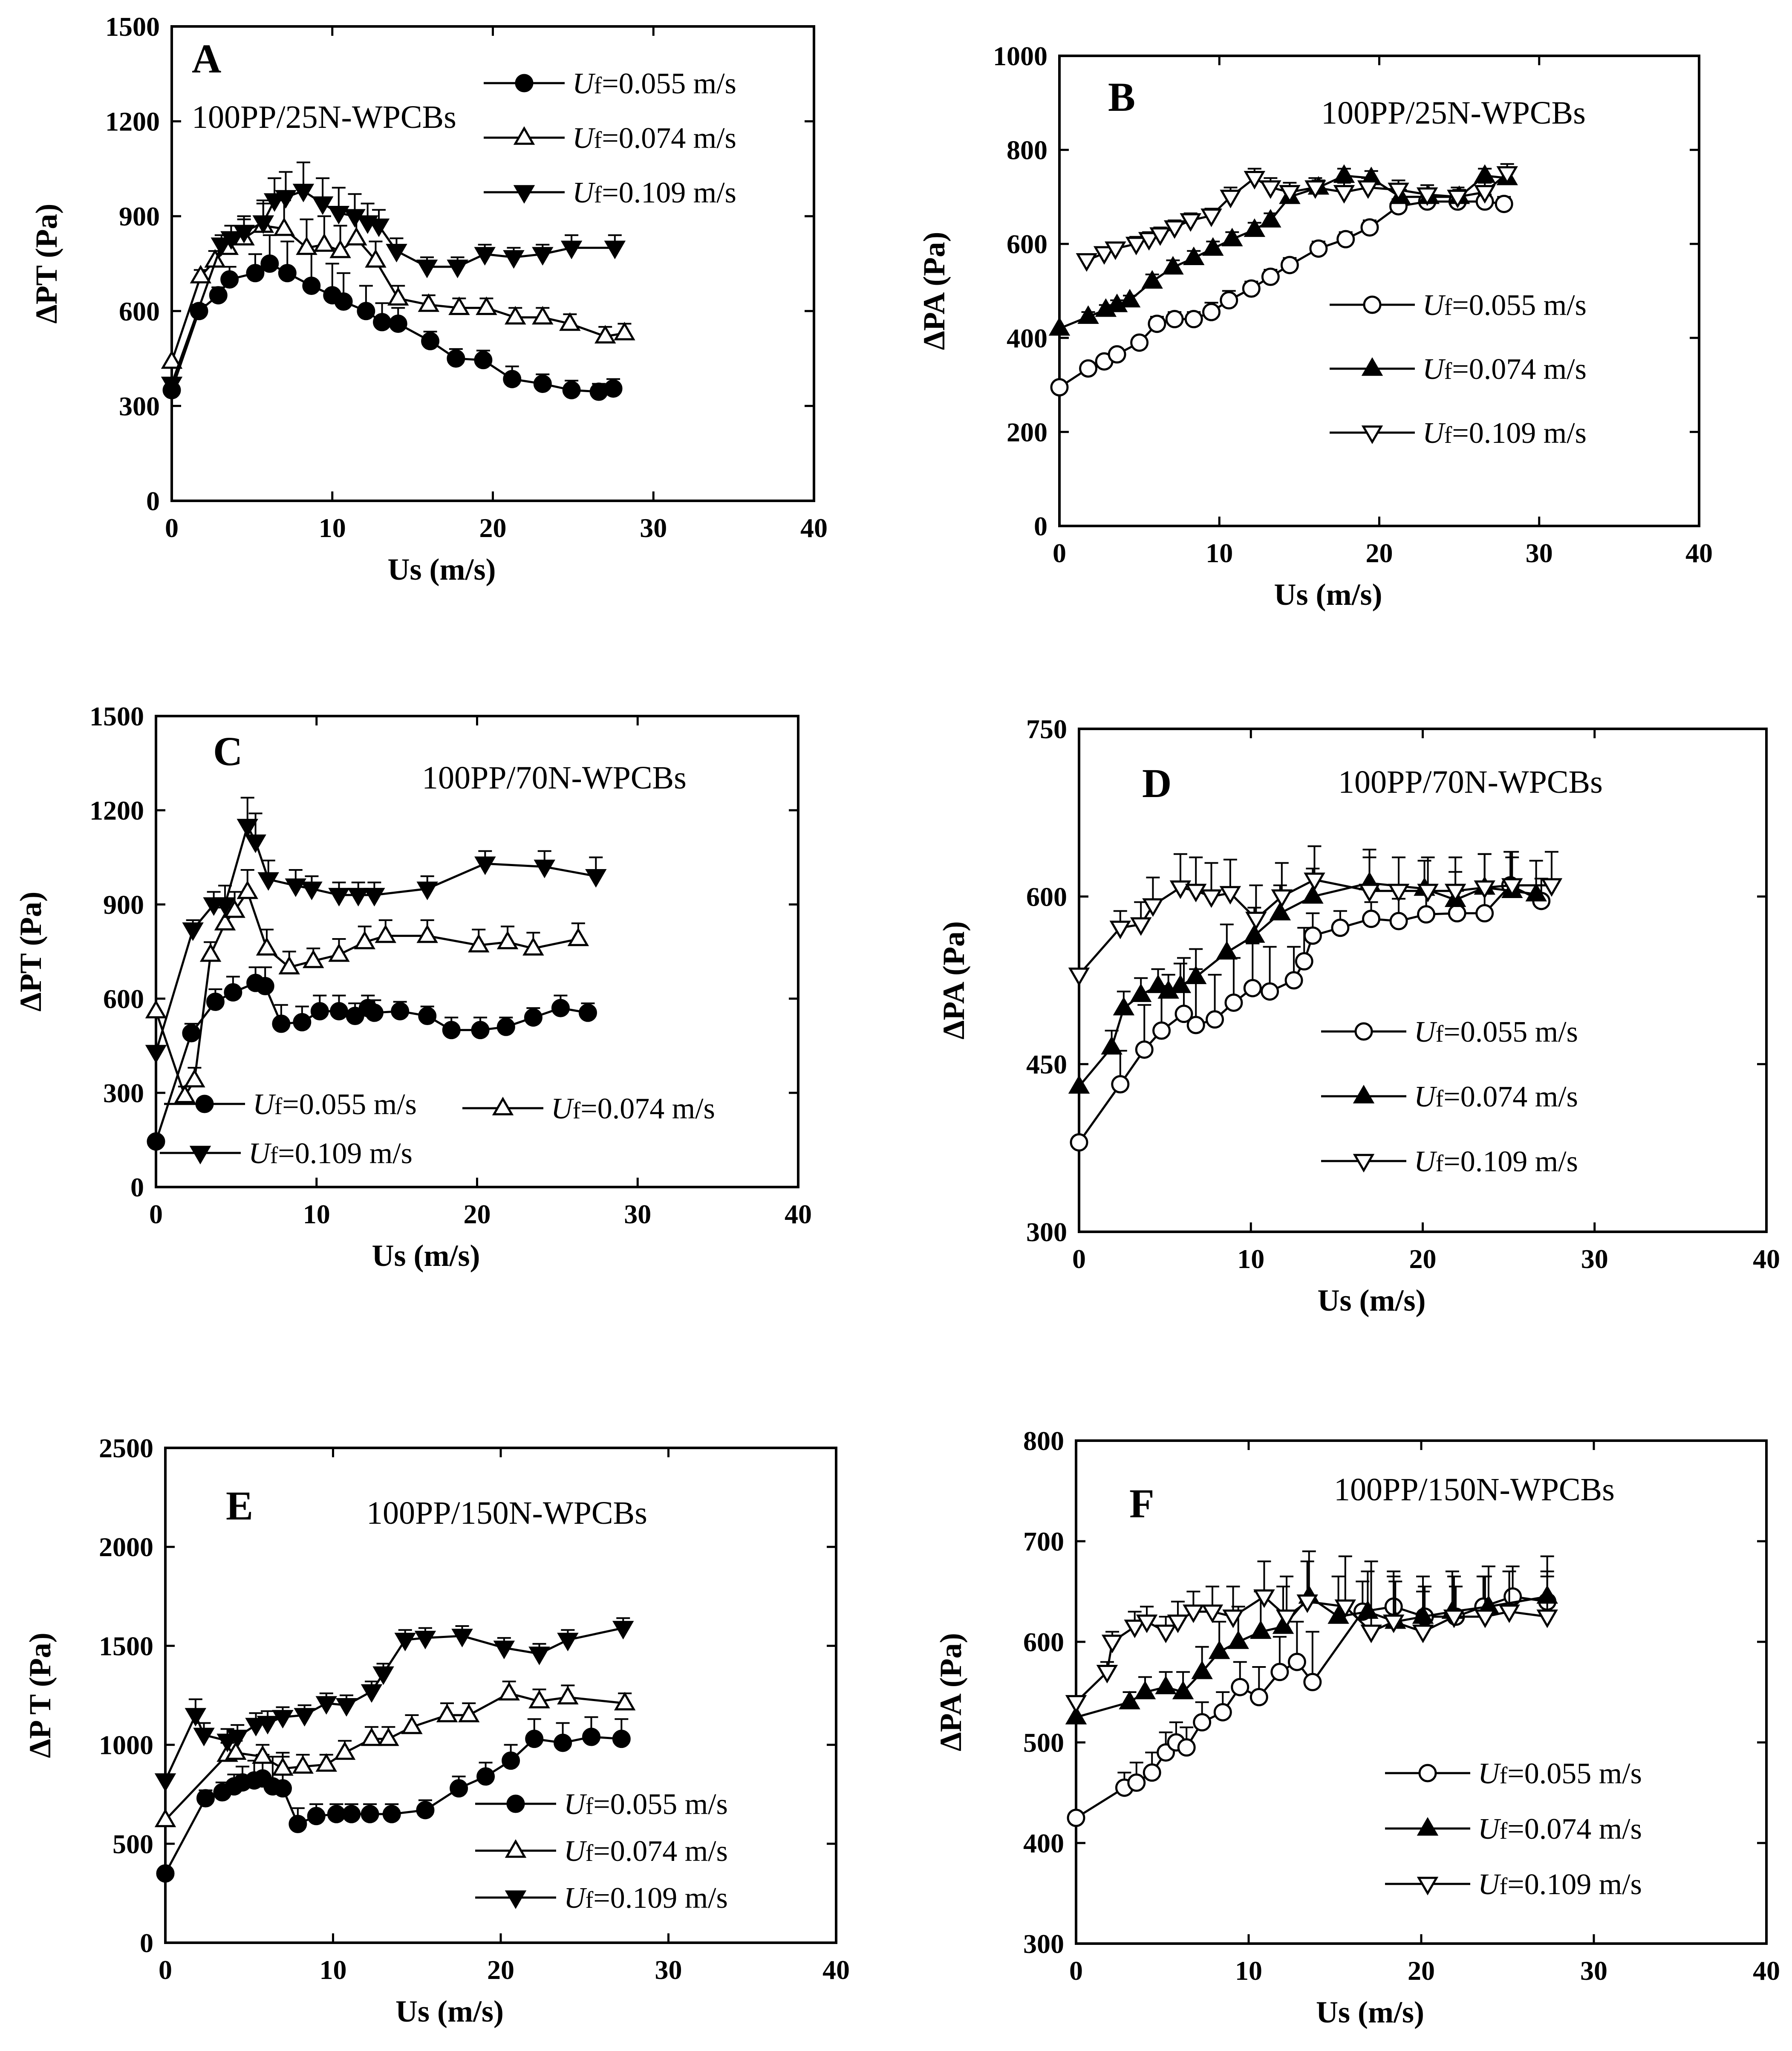 Image resolution: width=1792 pixels, height=2051 pixels. Describe the element at coordinates (1458, 305) in the screenshot. I see `legend-entry: Uf=0.055 m/s` at that location.